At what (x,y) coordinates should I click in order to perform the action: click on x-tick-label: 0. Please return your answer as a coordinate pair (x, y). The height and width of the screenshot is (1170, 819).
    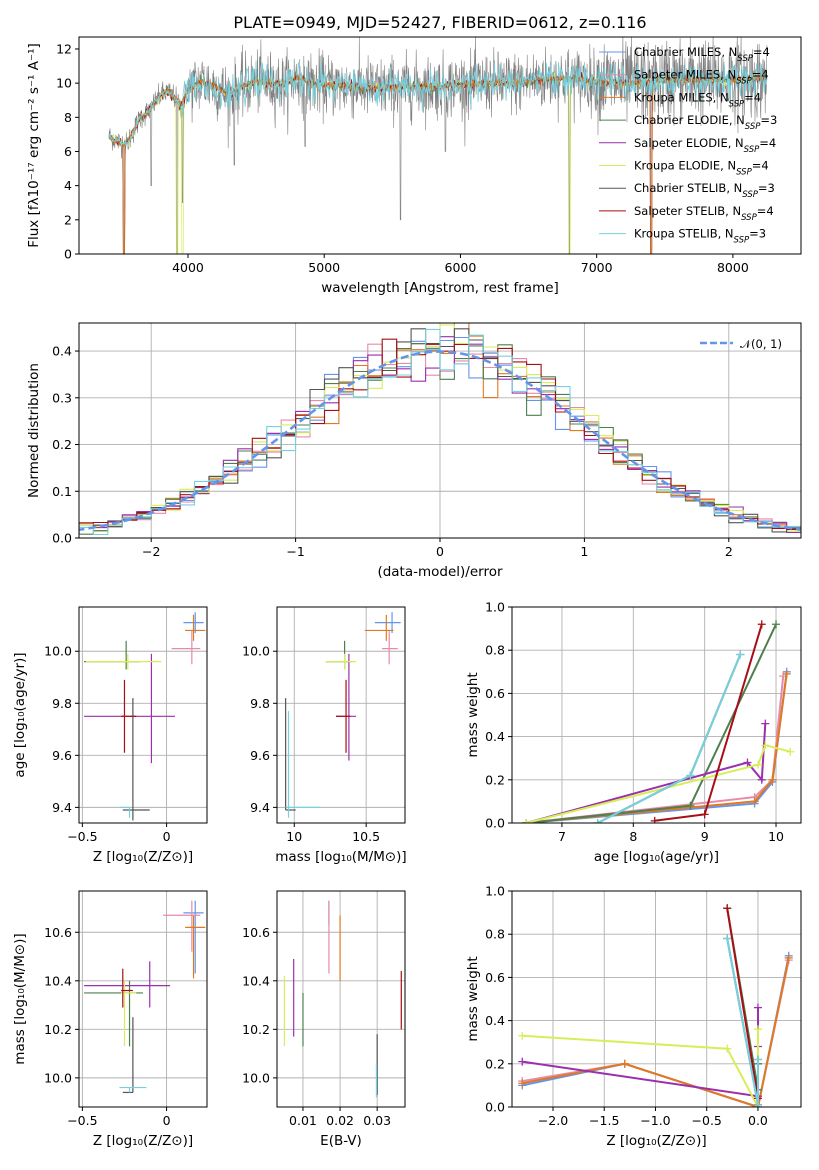
    Looking at the image, I should click on (167, 836).